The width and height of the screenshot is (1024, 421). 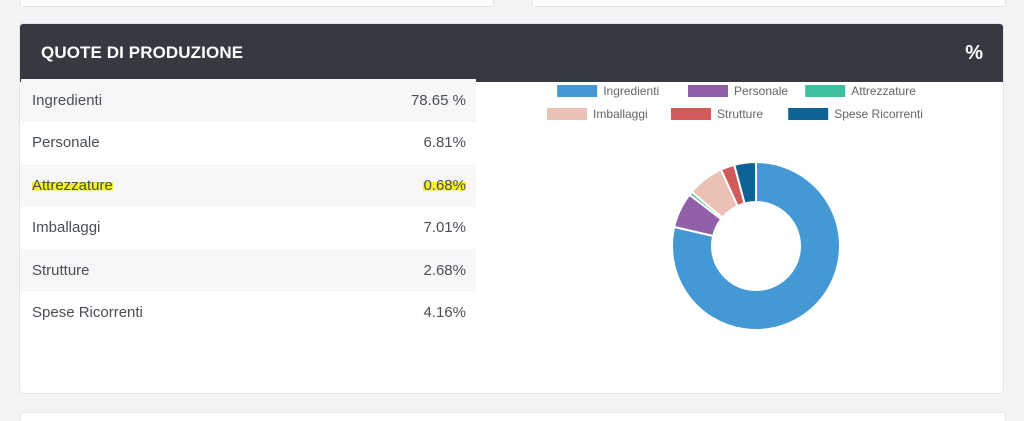 I want to click on chart-slices, so click(x=756, y=245).